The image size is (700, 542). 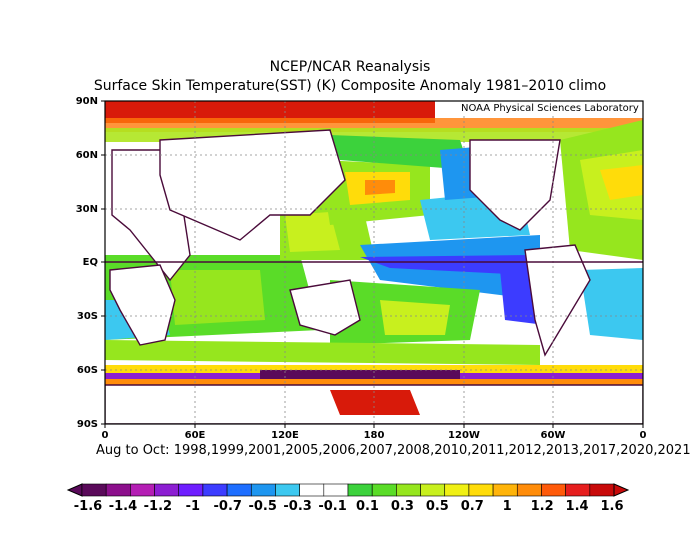 What do you see at coordinates (621, 490) in the screenshot?
I see `colorbar-arrow-high` at bounding box center [621, 490].